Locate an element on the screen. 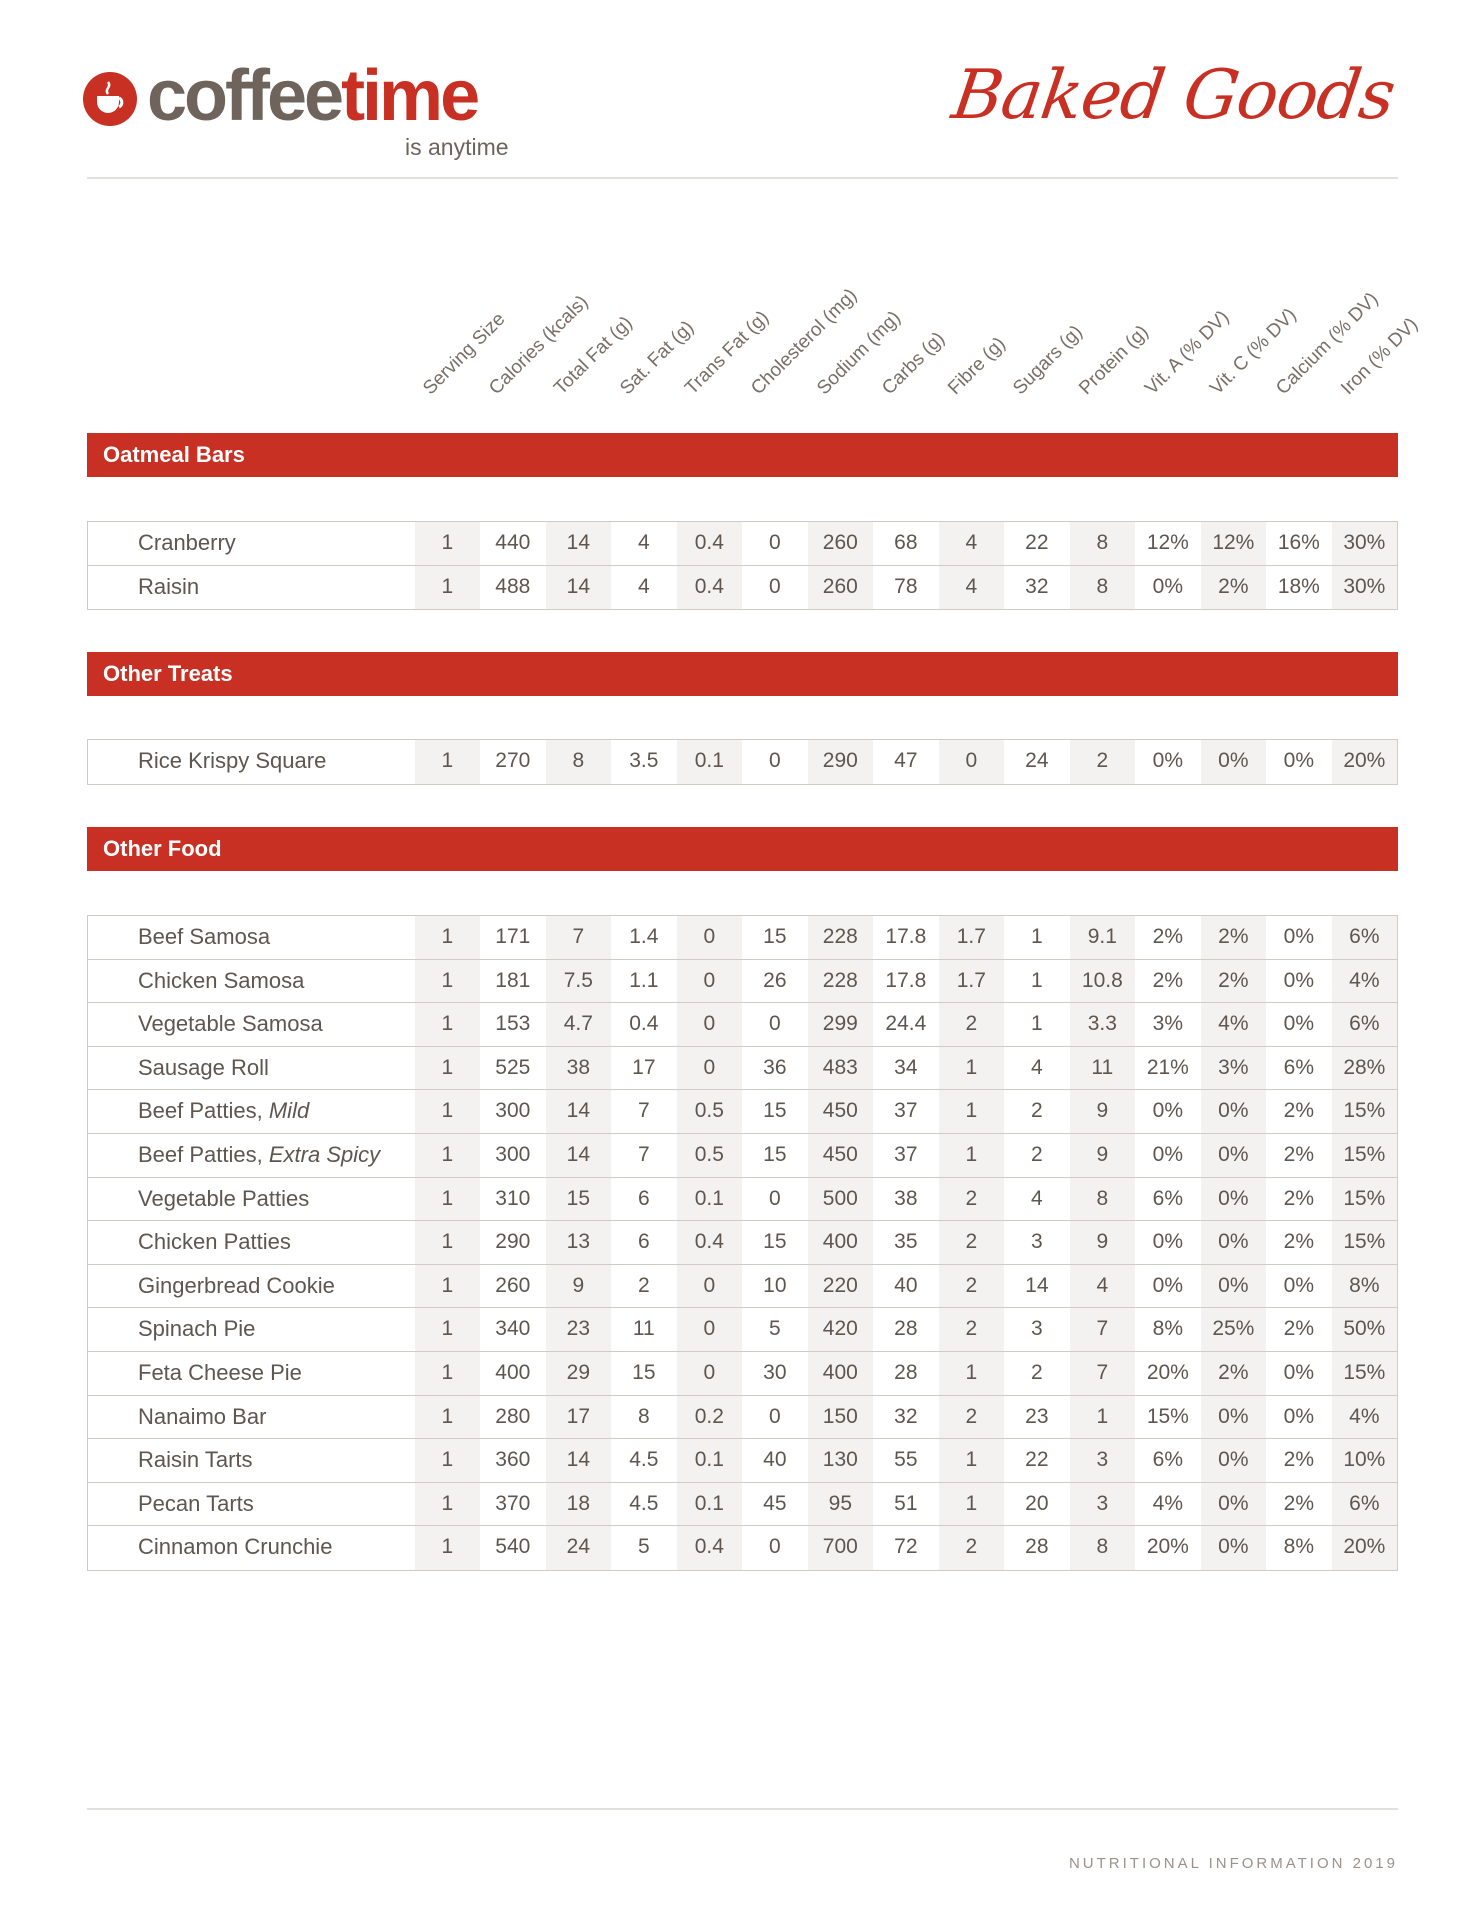  item-name: Gingerbread Cookie is located at coordinates (251, 1286).